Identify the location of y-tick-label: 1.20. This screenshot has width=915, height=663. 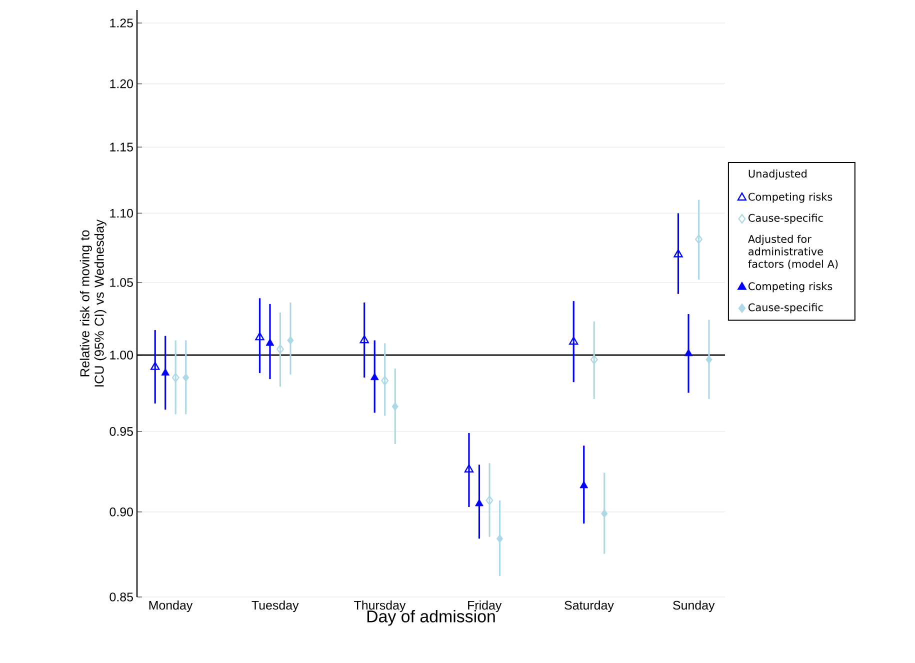
(121, 83).